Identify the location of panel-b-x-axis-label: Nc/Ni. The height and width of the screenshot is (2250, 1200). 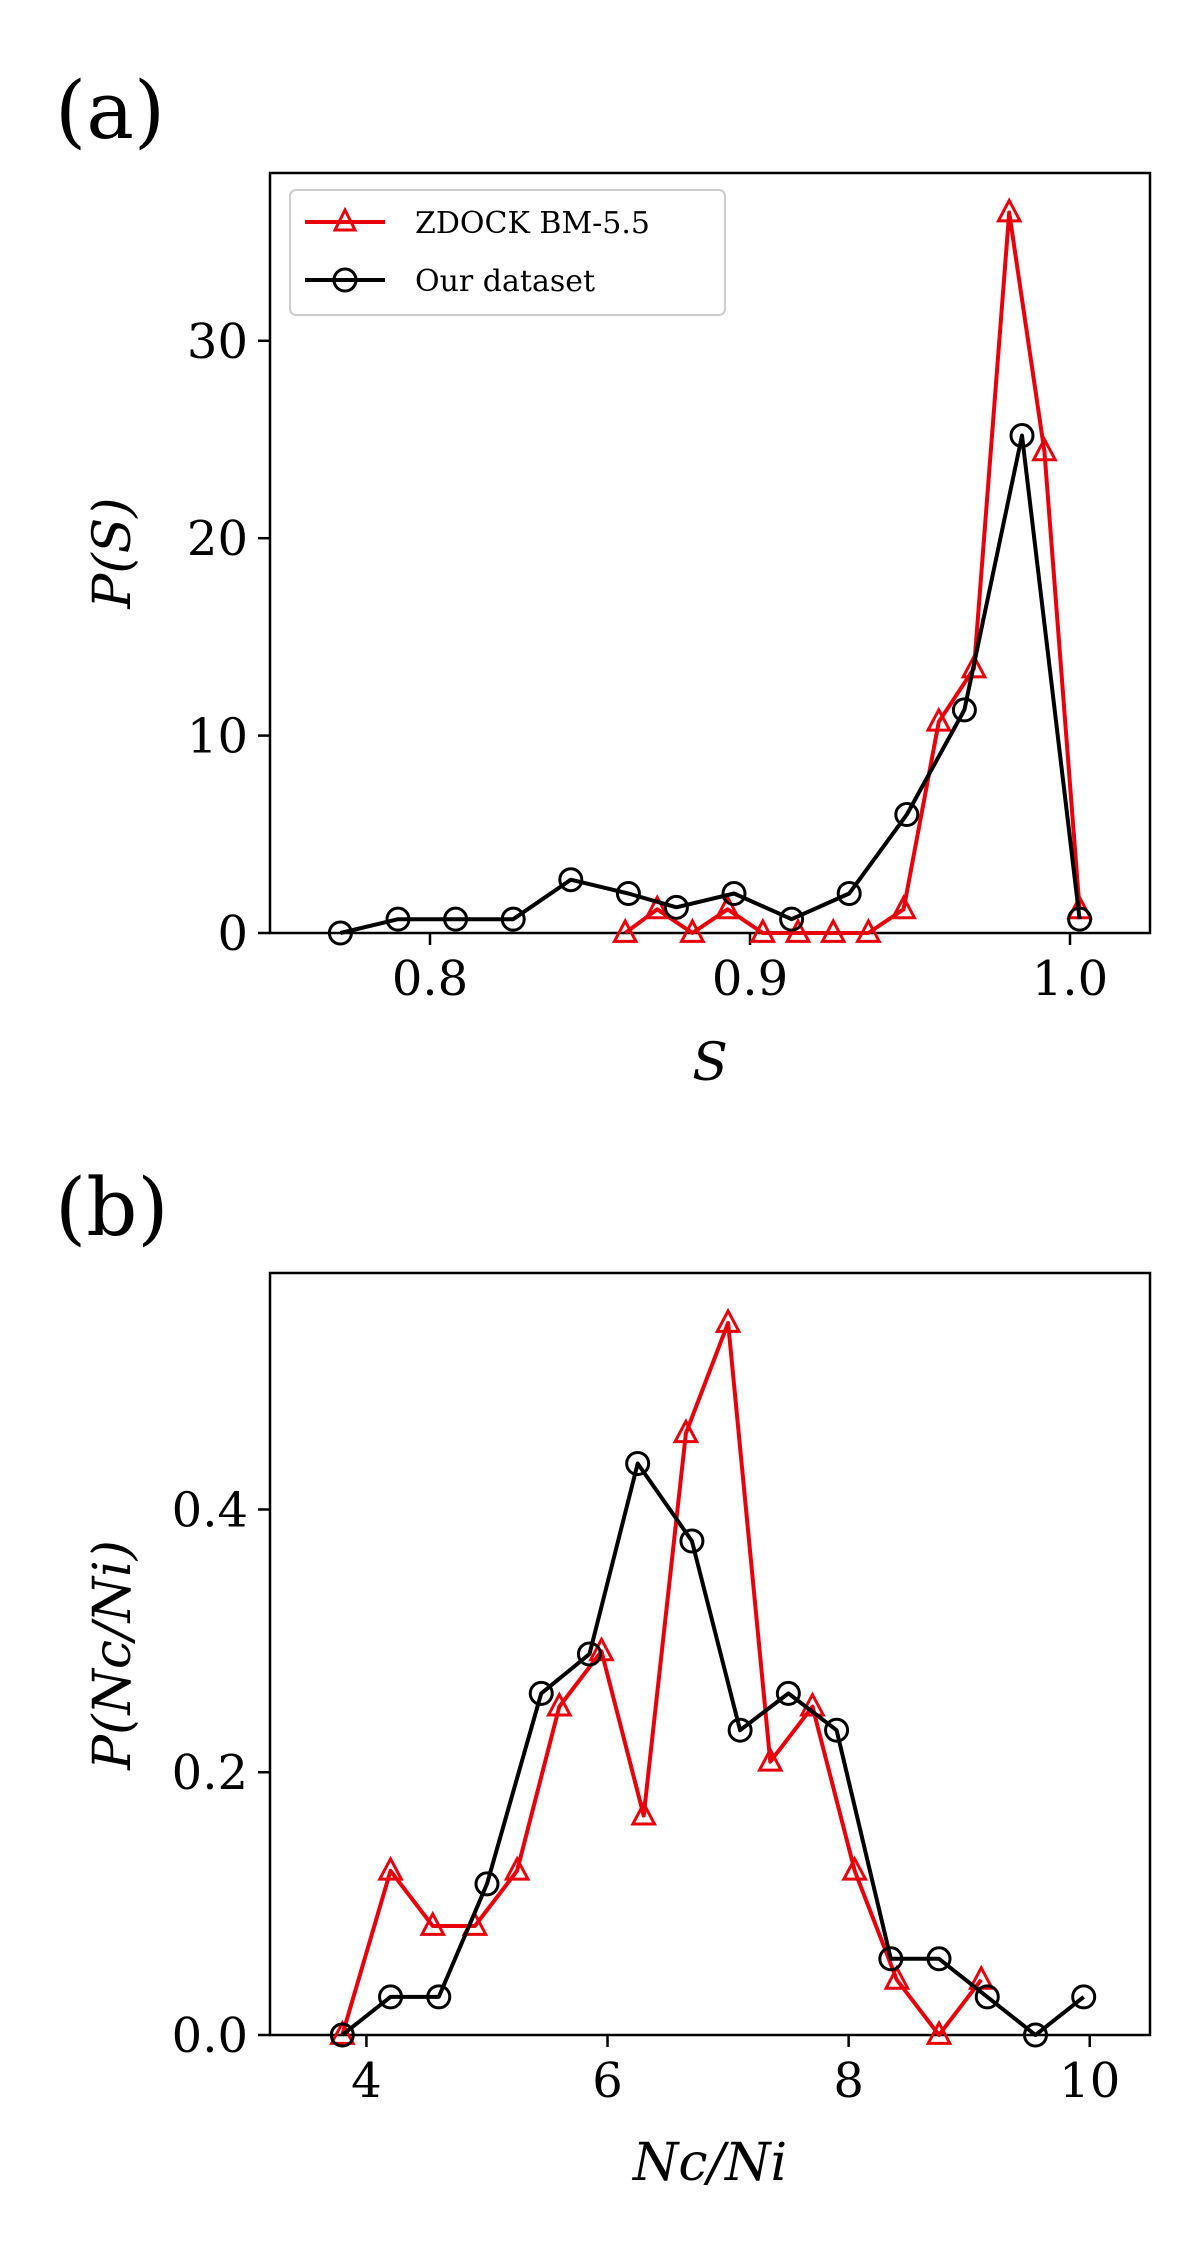
(709, 2163).